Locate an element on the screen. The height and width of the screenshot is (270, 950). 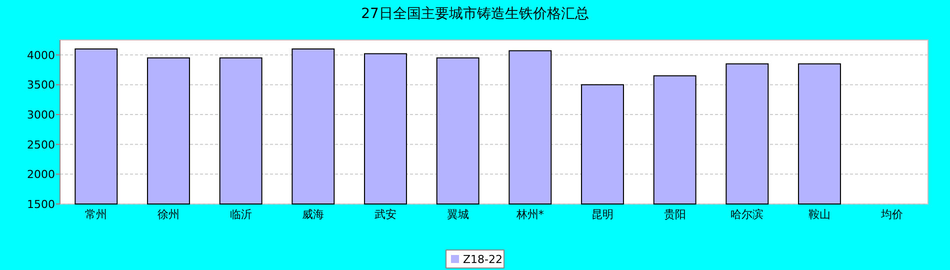
y-tick-label: 3000 is located at coordinates (41, 115).